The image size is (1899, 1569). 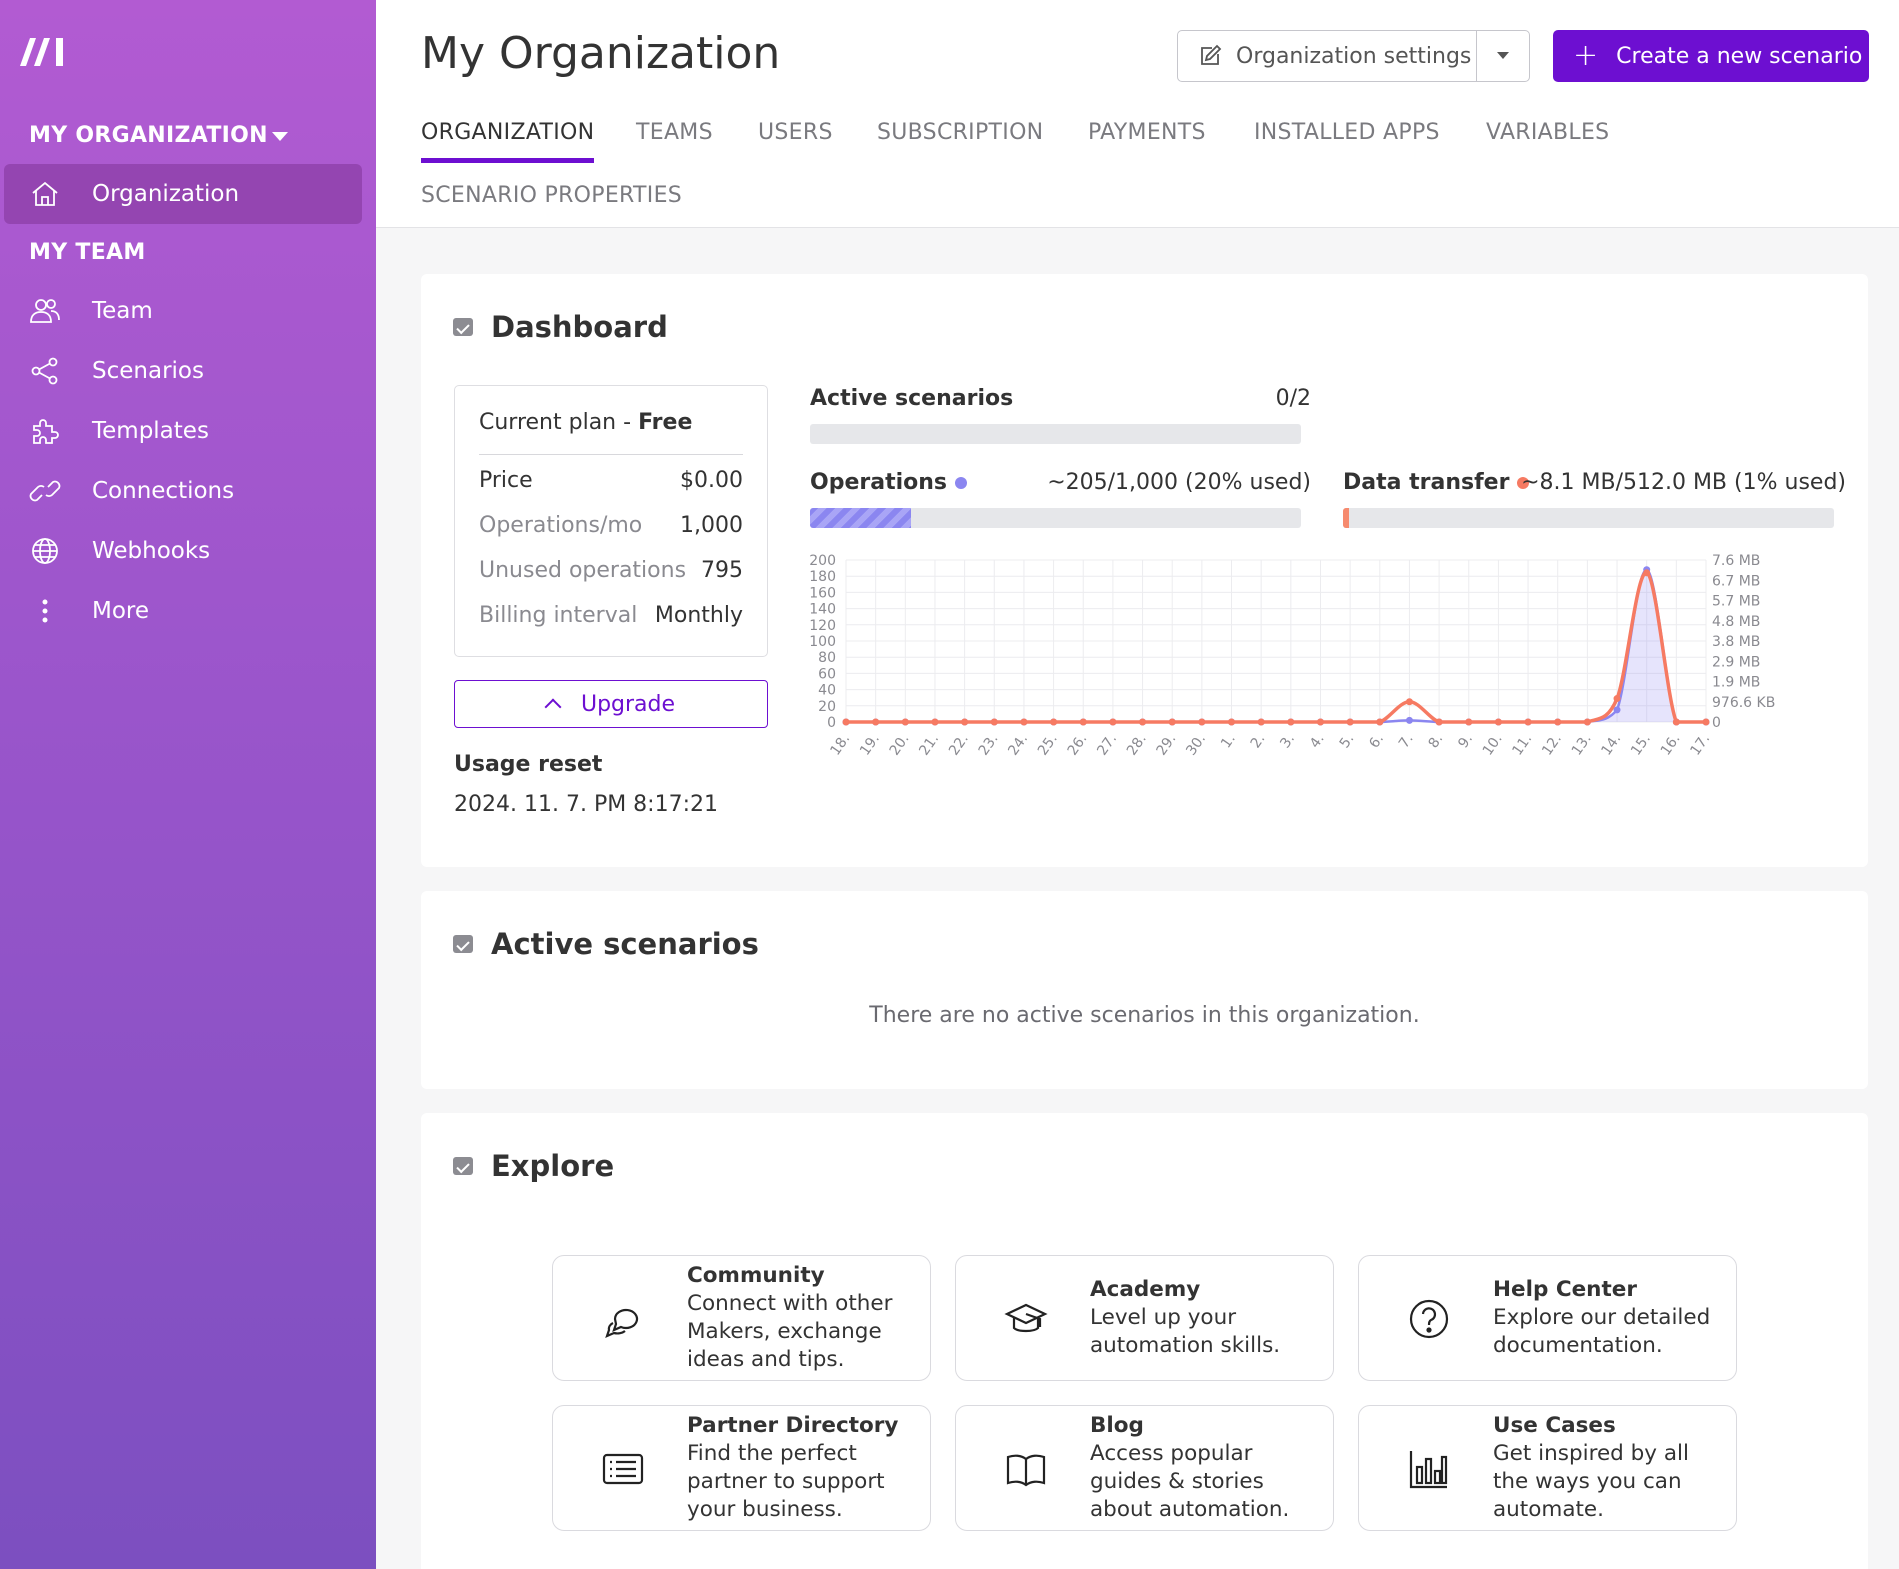 What do you see at coordinates (611, 704) in the screenshot?
I see `upgrade-button: Upgrade` at bounding box center [611, 704].